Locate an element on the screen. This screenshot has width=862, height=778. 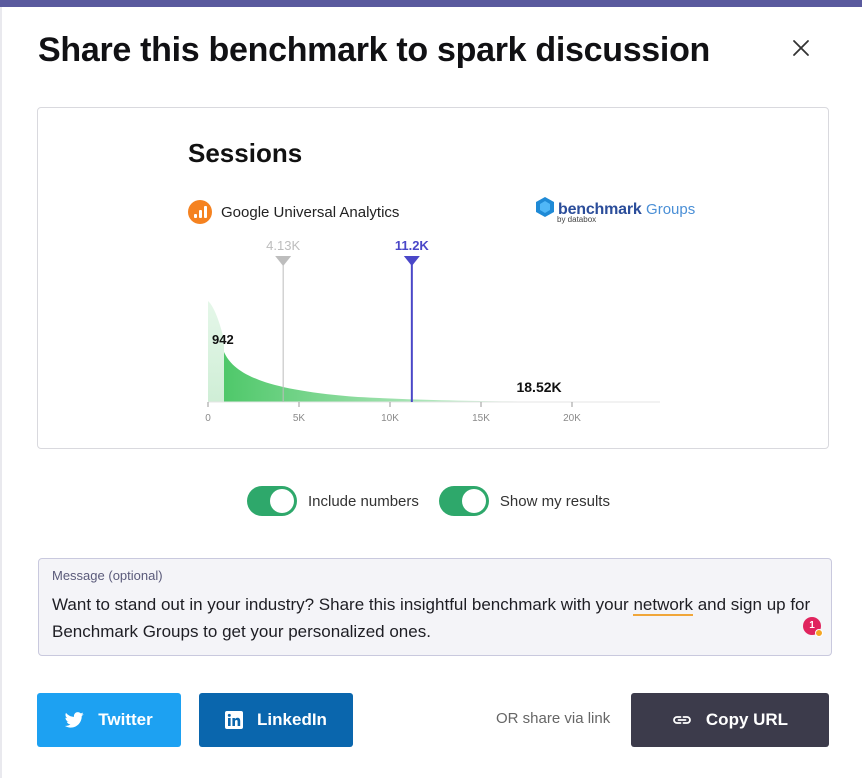
x-tick-label: 5K is located at coordinates (299, 418).